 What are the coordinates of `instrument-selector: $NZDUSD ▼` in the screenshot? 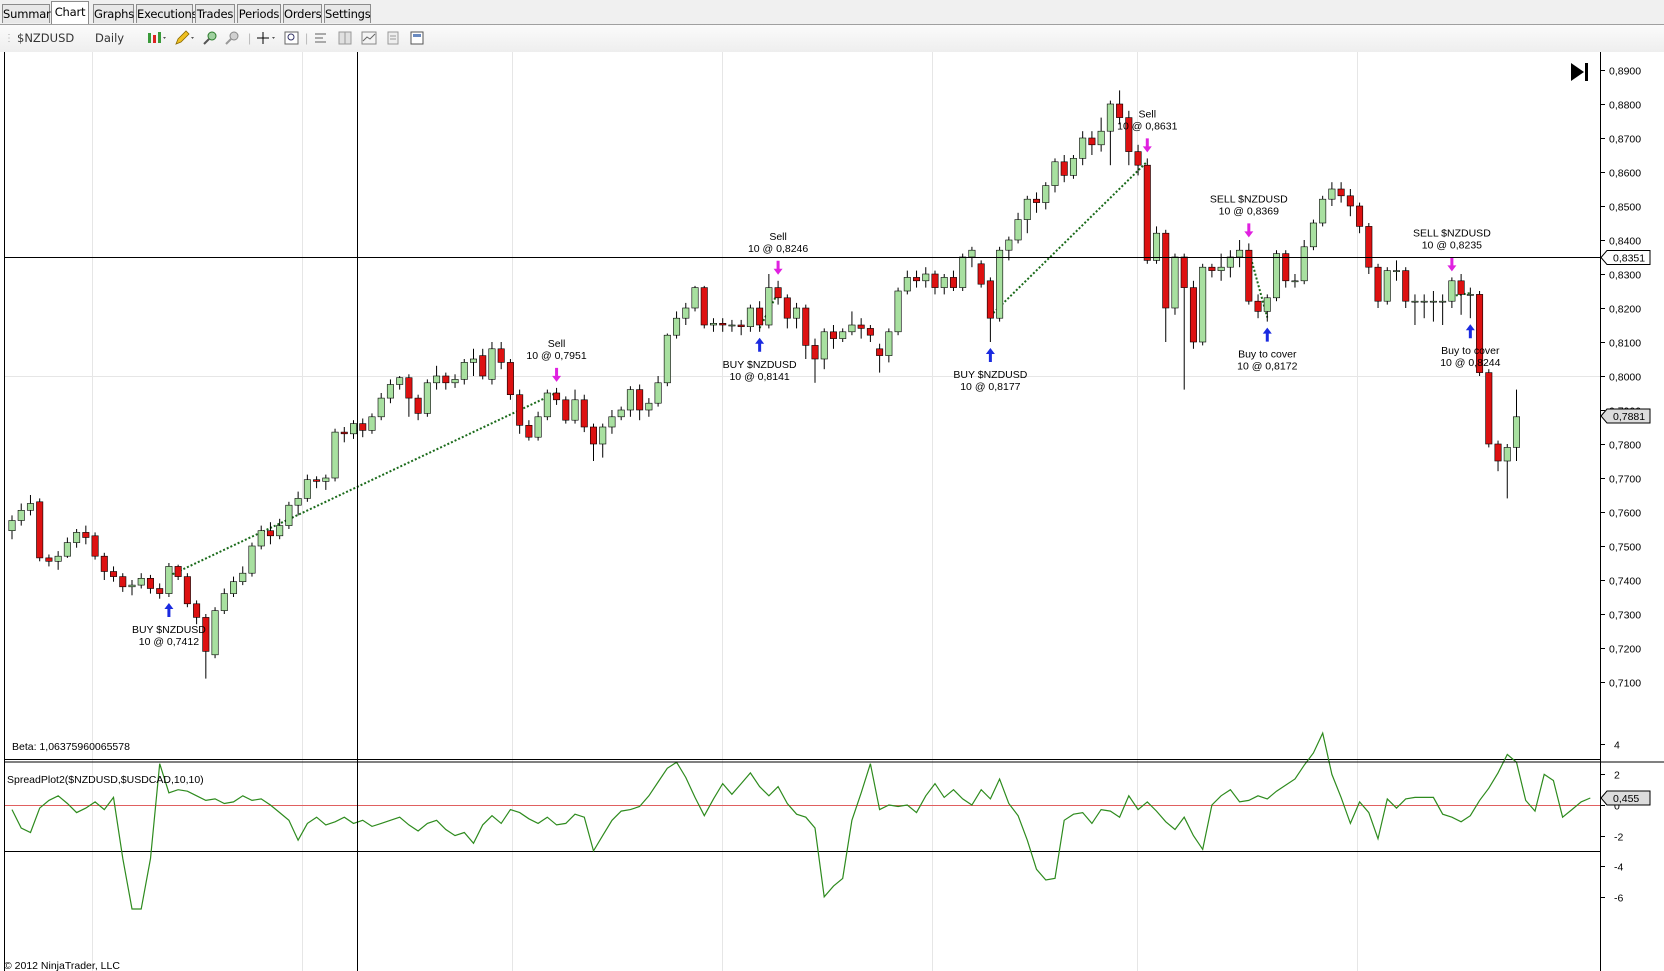 It's located at (51, 45).